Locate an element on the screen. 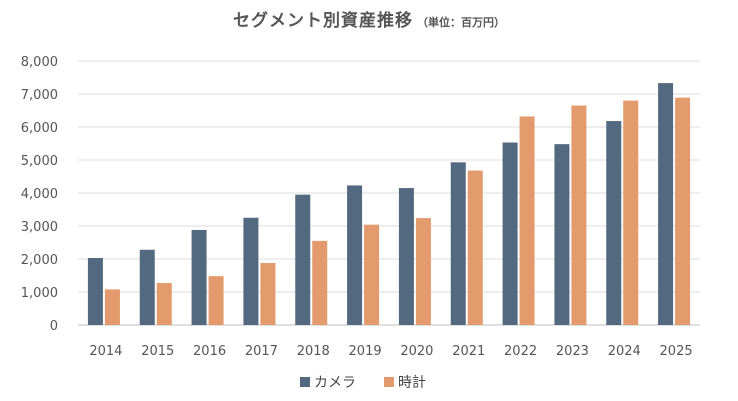 The width and height of the screenshot is (738, 401). x-tick-label: 2014 is located at coordinates (105, 351).